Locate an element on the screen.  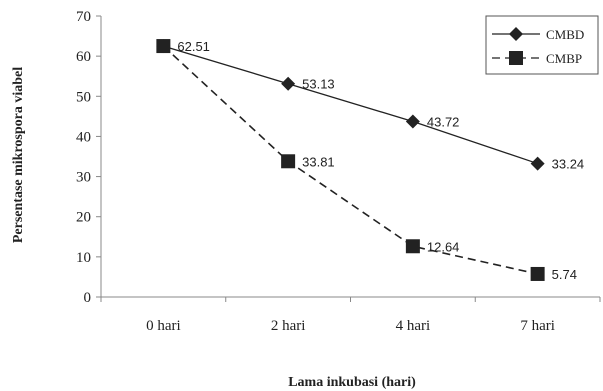
legend-label-cmbp: CMBP is located at coordinates (564, 58).